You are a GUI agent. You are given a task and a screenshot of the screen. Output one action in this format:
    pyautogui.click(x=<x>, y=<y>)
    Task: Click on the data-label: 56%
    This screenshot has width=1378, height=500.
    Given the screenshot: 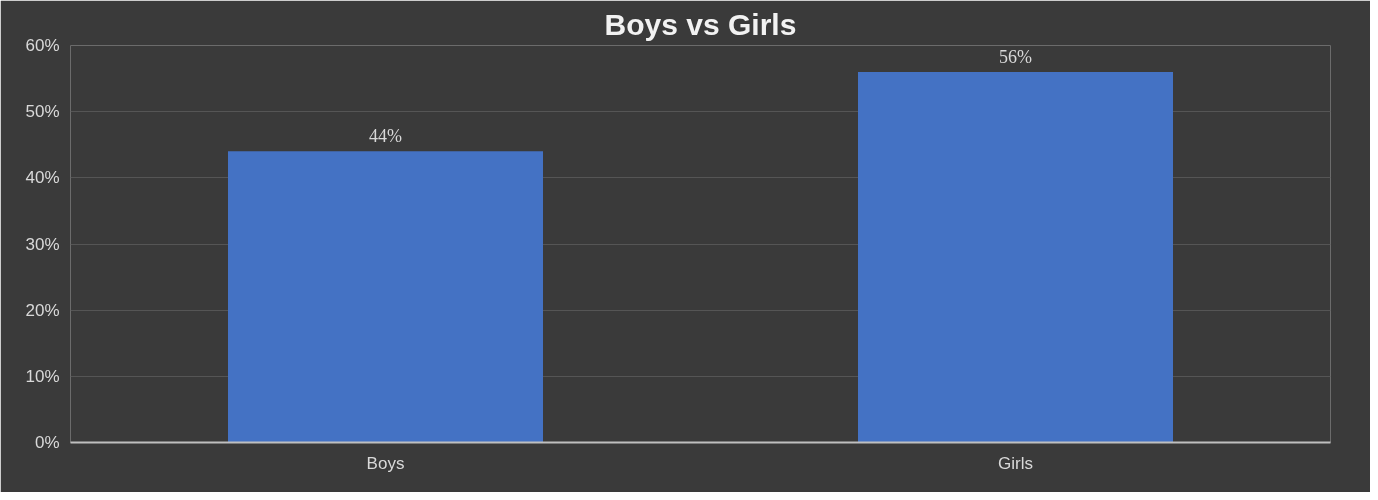 What is the action you would take?
    pyautogui.click(x=1015, y=56)
    